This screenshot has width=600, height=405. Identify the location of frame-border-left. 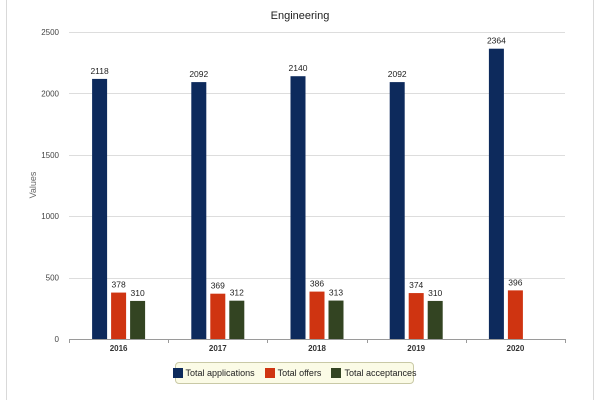
(6, 200).